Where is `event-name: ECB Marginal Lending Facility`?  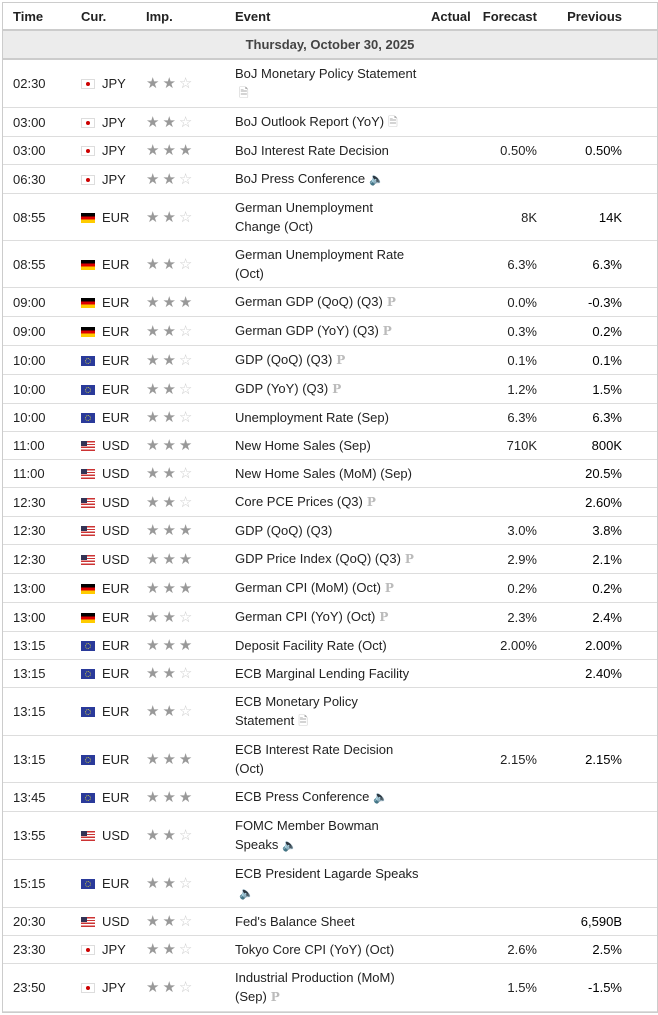
event-name: ECB Marginal Lending Facility is located at coordinates (322, 673).